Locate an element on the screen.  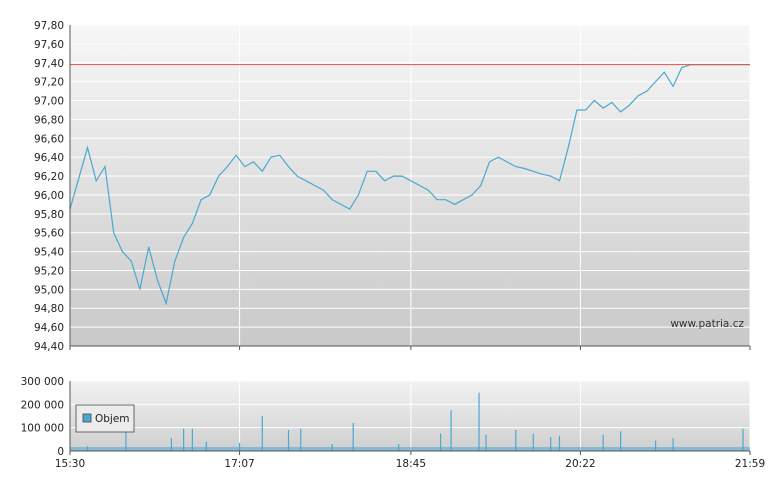
volume-y-tick-label: 200 000 is located at coordinates (42, 405).